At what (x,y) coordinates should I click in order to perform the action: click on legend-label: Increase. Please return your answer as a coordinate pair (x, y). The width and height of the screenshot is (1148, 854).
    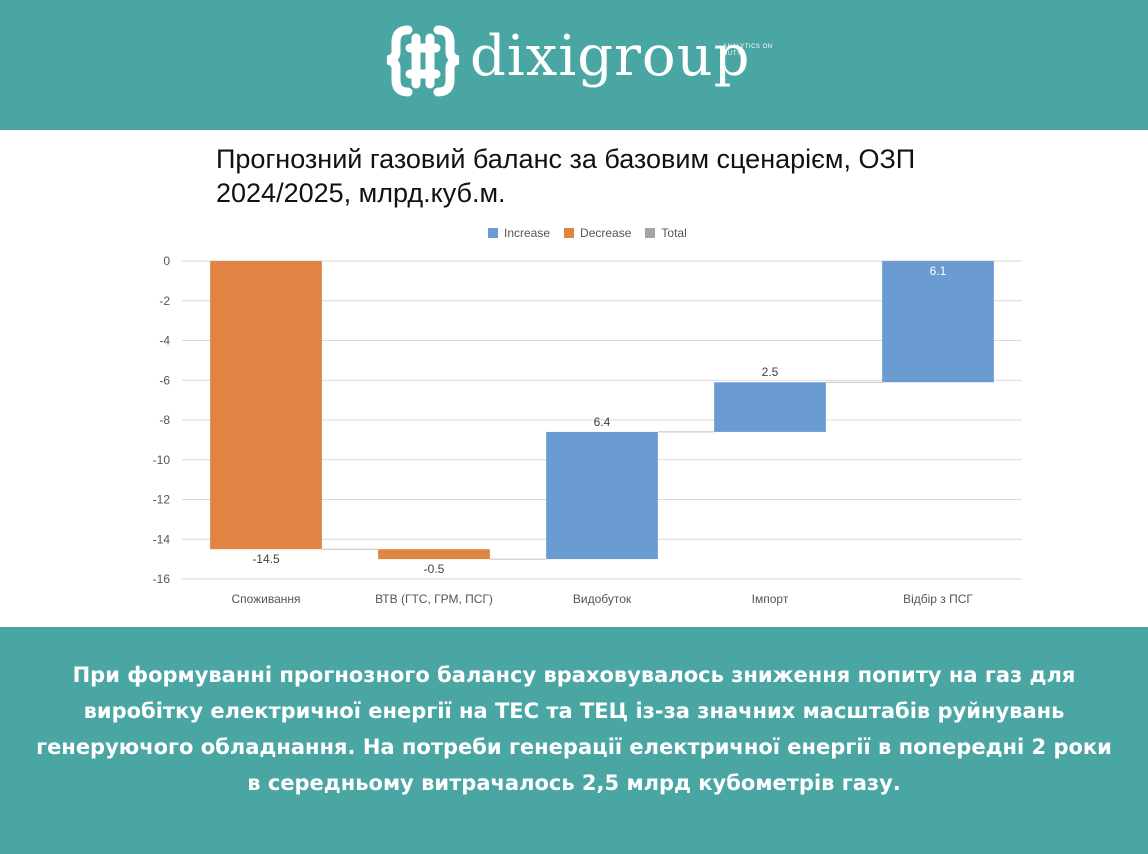
    Looking at the image, I should click on (527, 233).